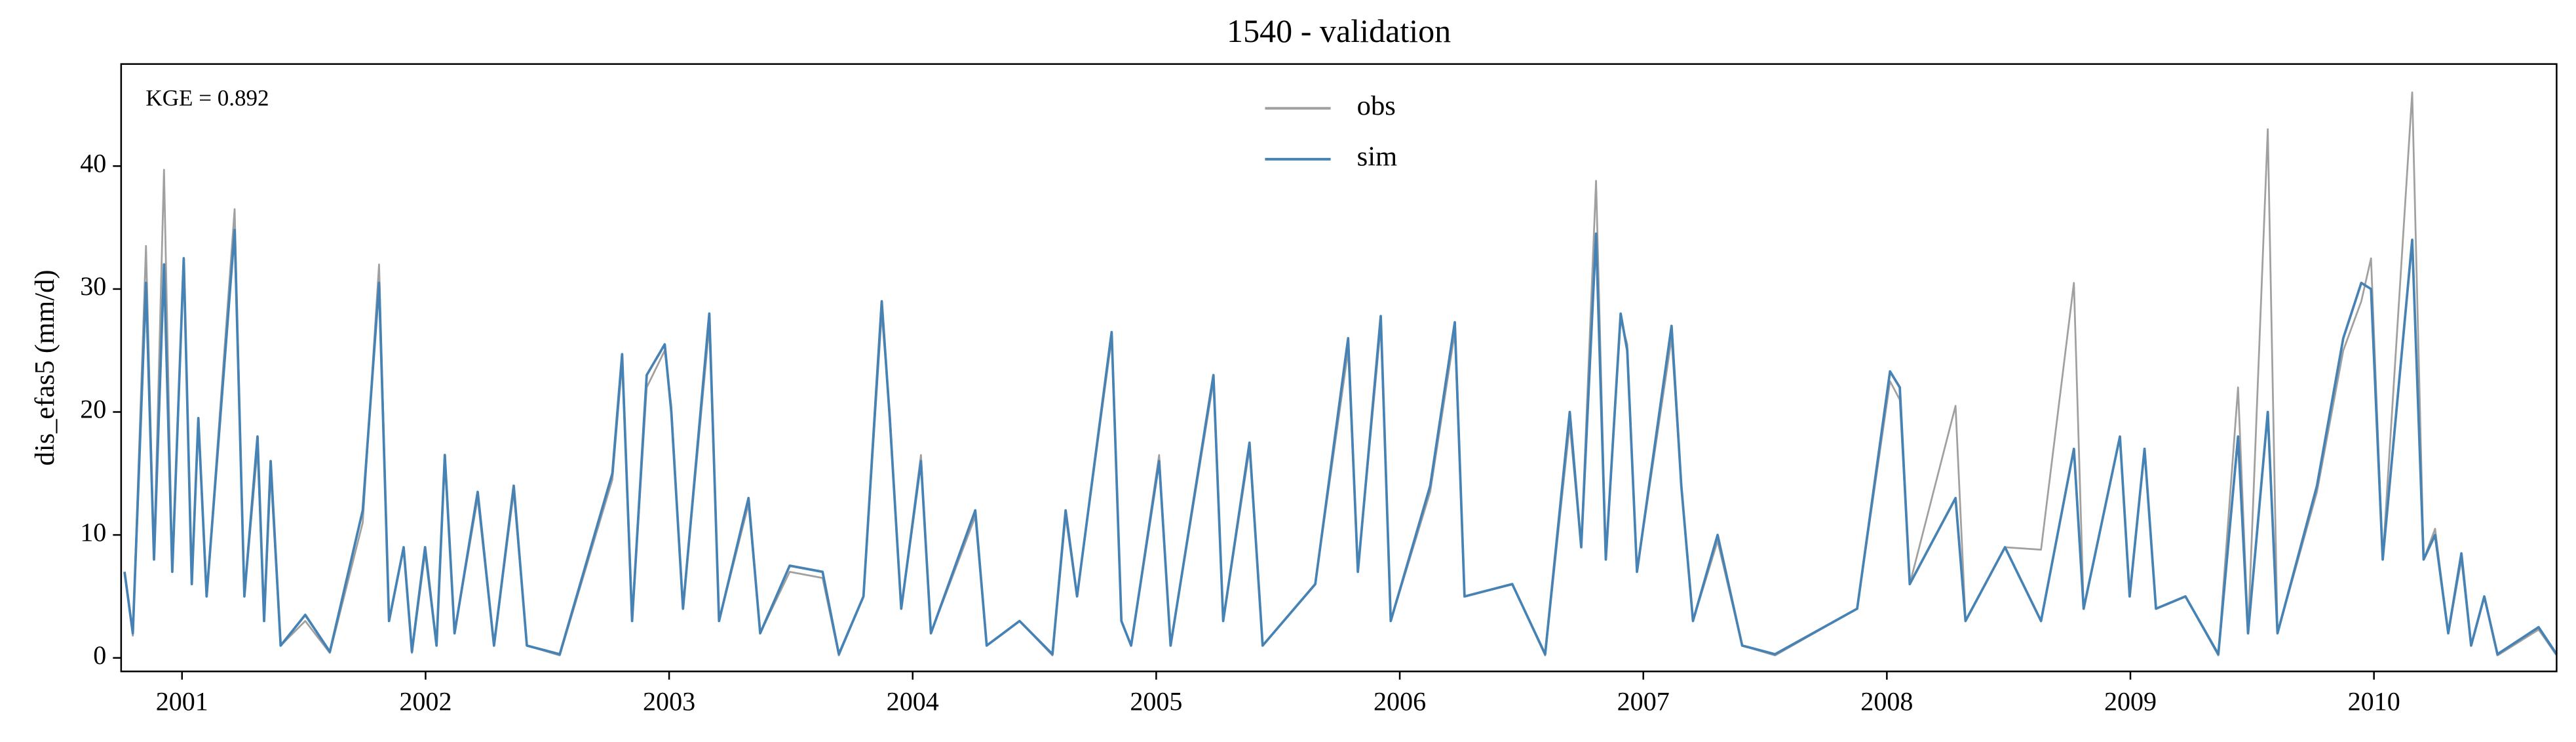 This screenshot has width=2576, height=742. I want to click on y-tick-label: 20, so click(93, 409).